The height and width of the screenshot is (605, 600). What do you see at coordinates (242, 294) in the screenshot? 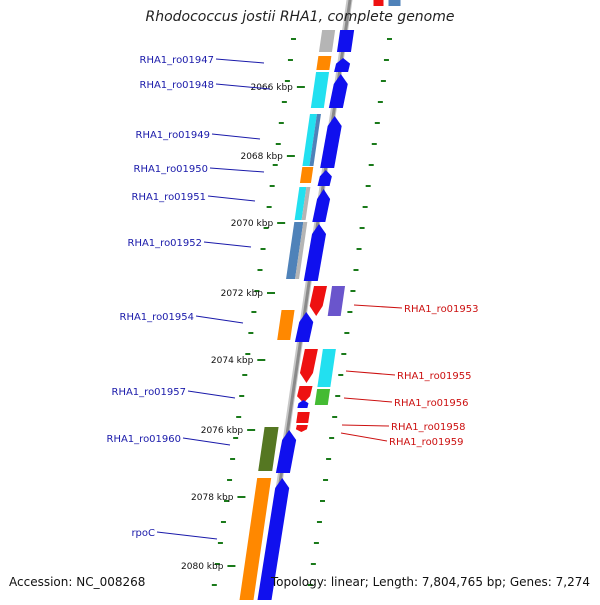
I see `kbp-label: 2072 kbp` at bounding box center [242, 294].